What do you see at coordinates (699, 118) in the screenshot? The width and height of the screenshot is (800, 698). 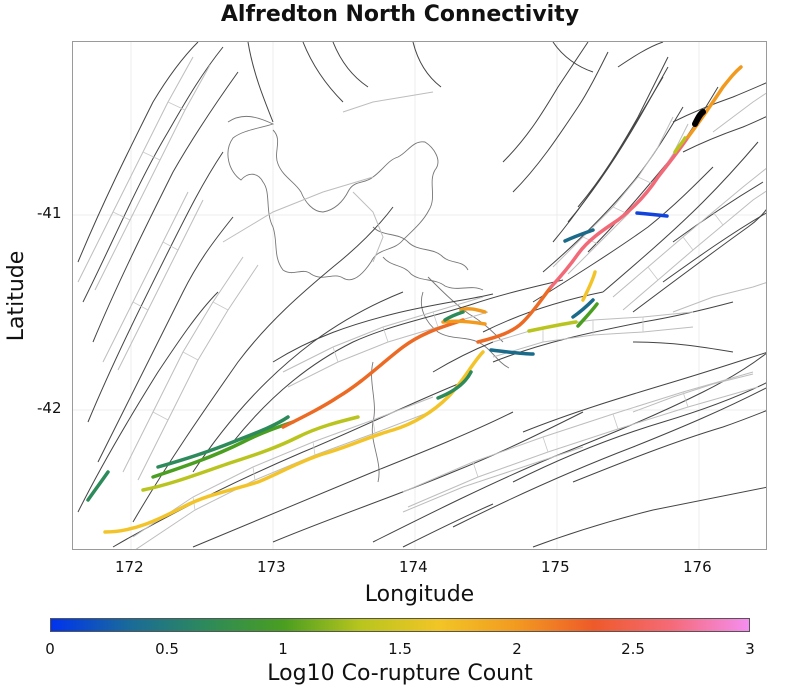 I see `section-black-max` at bounding box center [699, 118].